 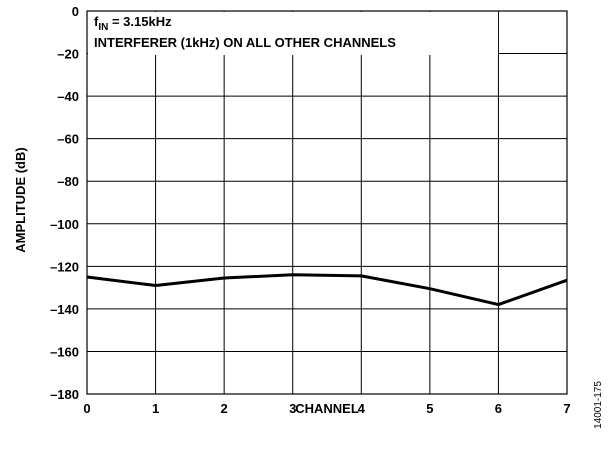 I want to click on series-line, so click(x=327, y=290).